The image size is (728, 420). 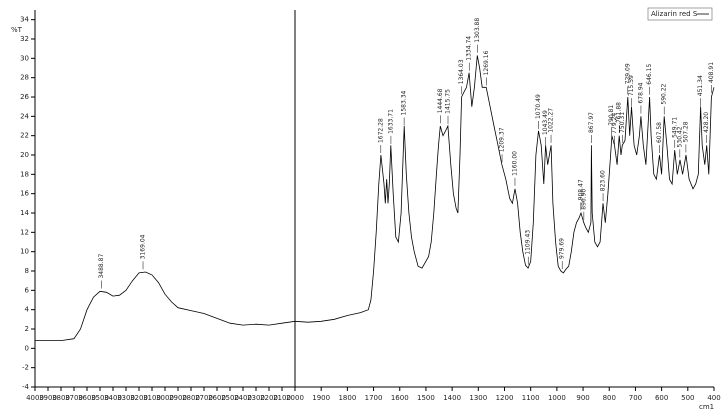 What do you see at coordinates (611, 115) in the screenshot?
I see `peak-label: 790.81` at bounding box center [611, 115].